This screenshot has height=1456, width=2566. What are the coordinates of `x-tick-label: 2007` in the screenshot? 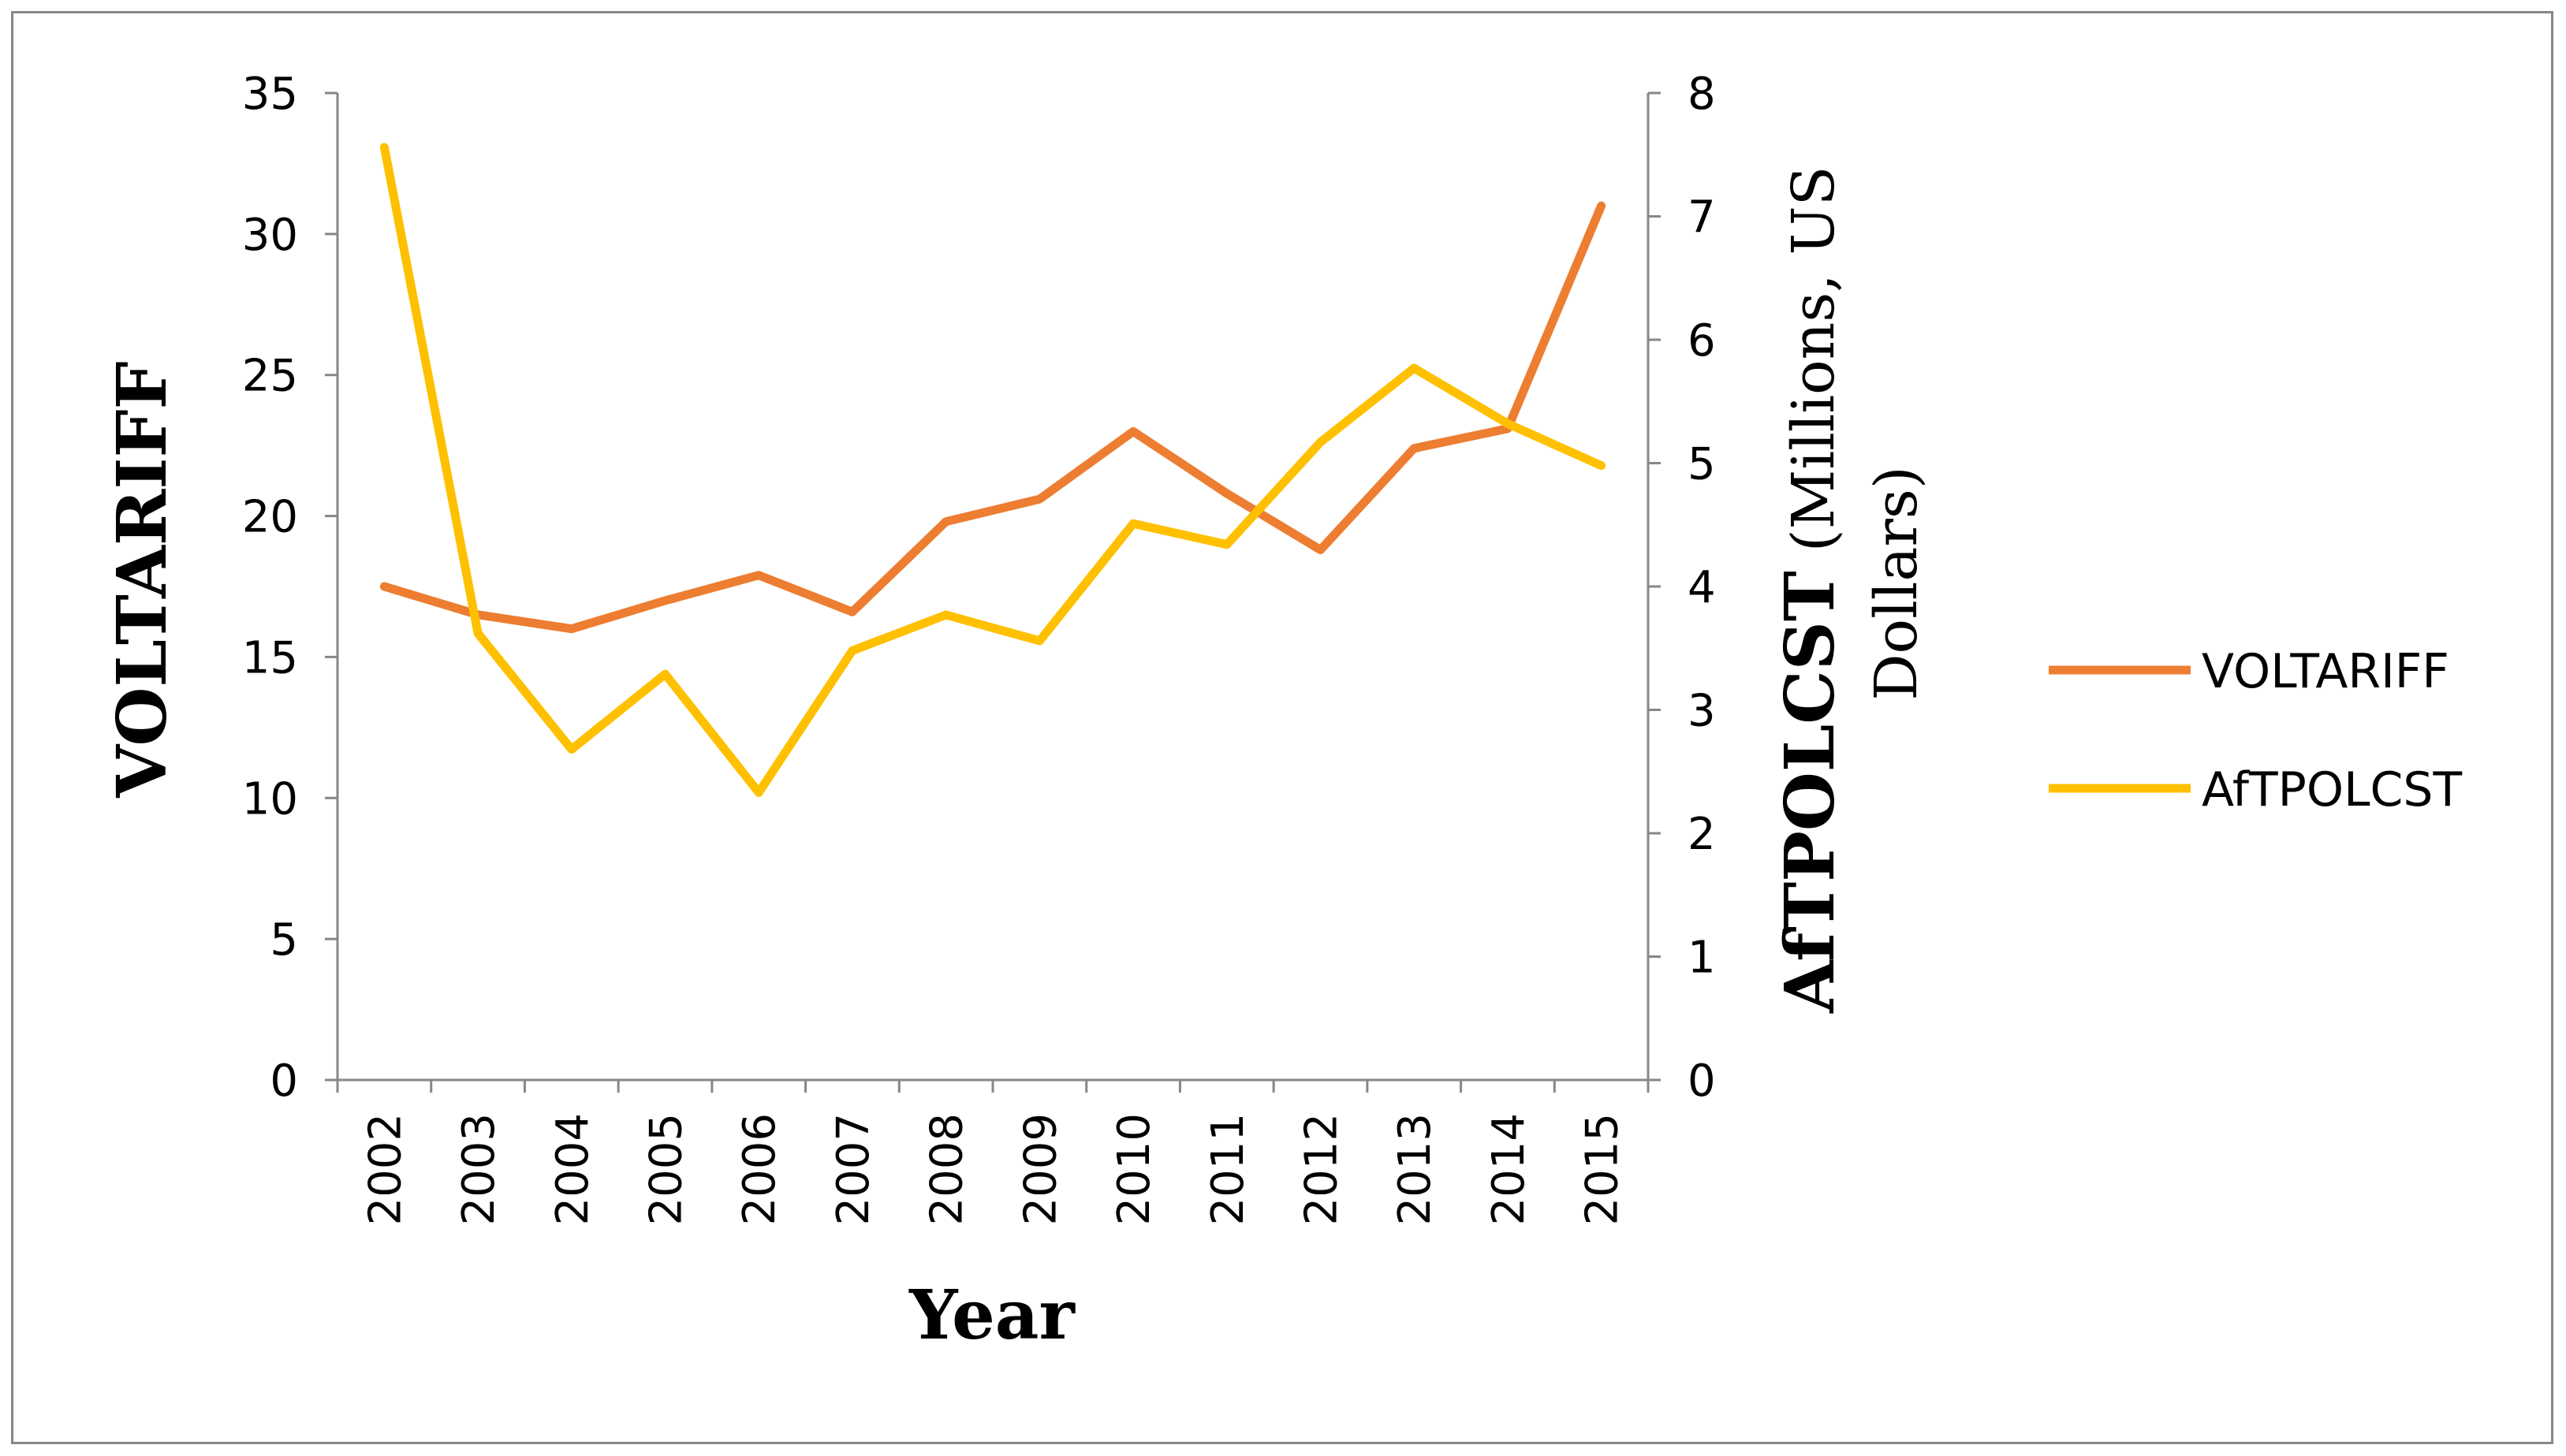 It's located at (853, 1169).